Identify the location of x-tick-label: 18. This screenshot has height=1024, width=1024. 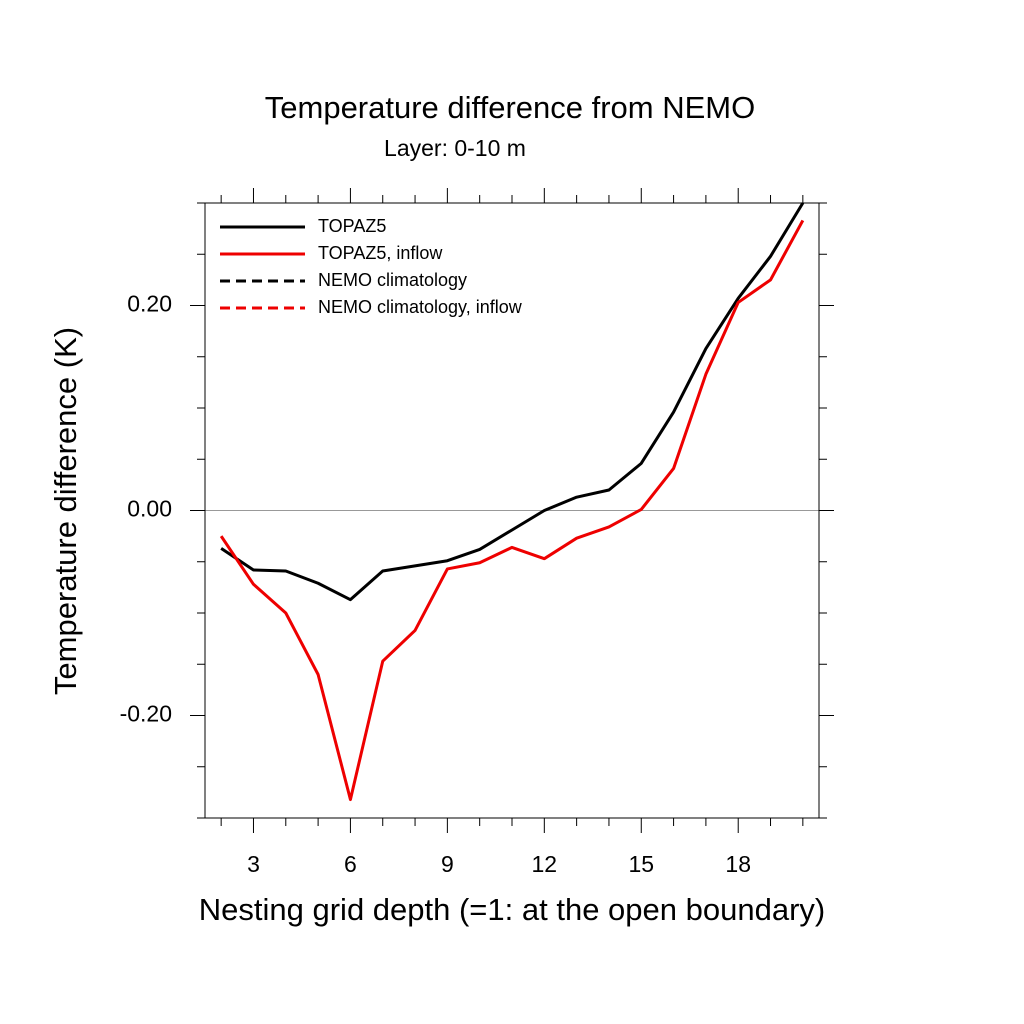
(738, 864).